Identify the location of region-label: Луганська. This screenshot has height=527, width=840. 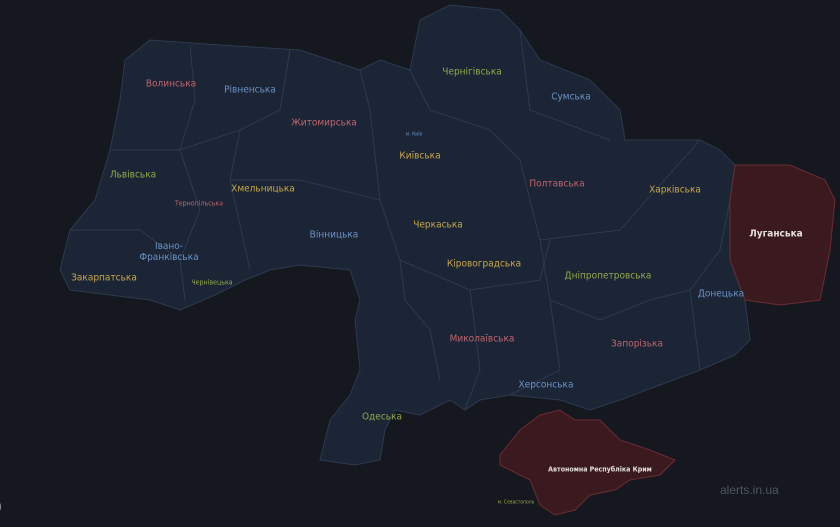
(776, 234).